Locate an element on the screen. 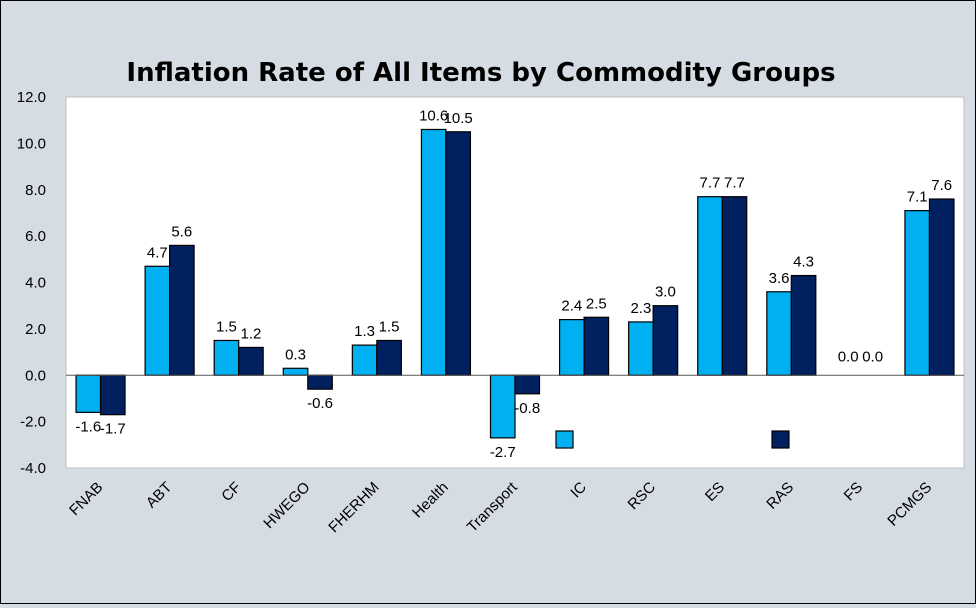  y-axis-labels: -4.0 -2.0 0.0 2.0 4.0 6.0 8.0 10.0 12.0 is located at coordinates (31, 283).